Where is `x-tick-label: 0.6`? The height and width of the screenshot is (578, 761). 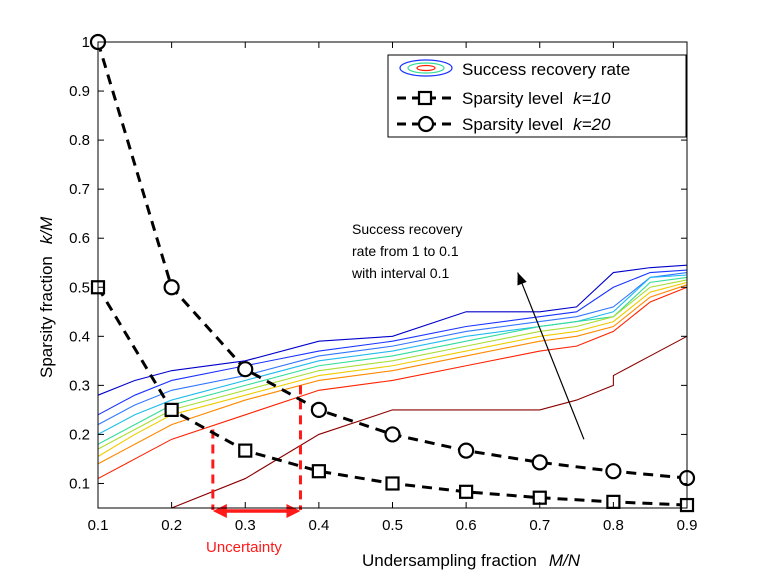
x-tick-label: 0.6 is located at coordinates (466, 525).